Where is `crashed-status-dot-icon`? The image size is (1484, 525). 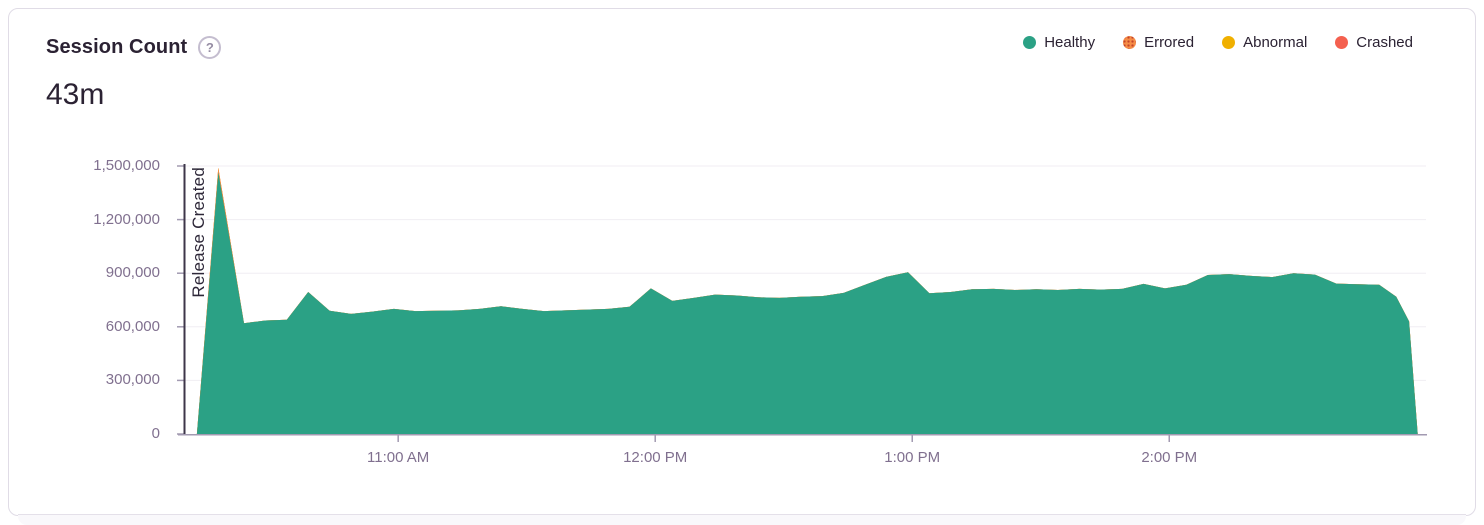
crashed-status-dot-icon is located at coordinates (1342, 42).